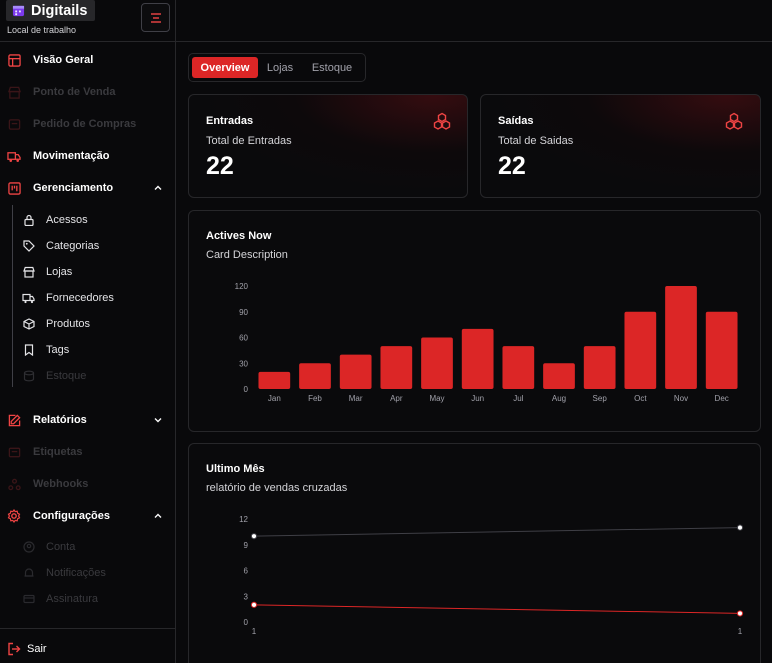  I want to click on bar-aug, so click(559, 376).